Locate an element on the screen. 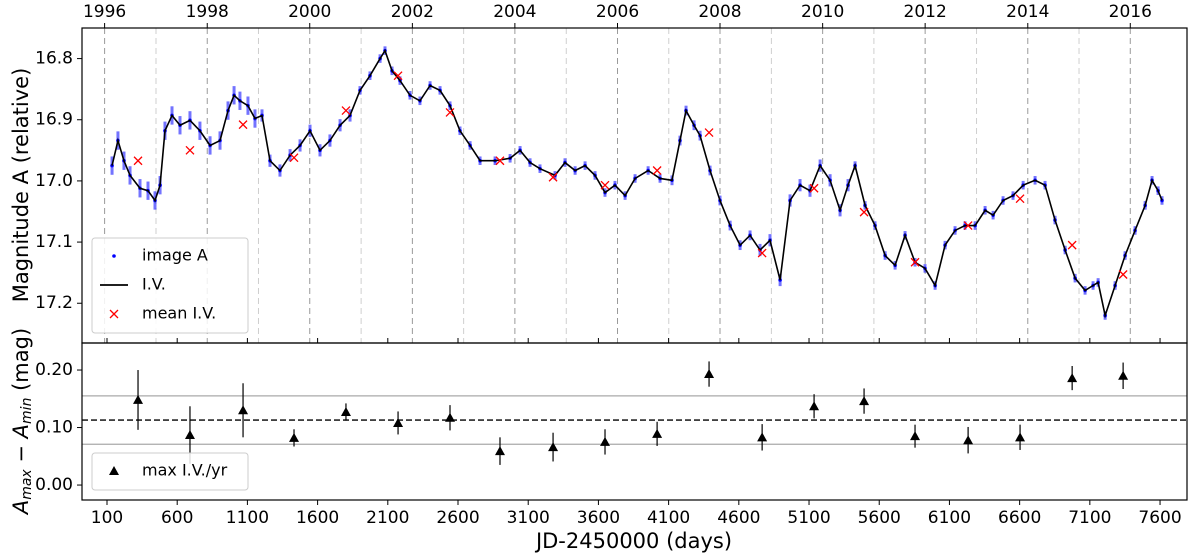  y-tick-label: 16.9 is located at coordinates (54, 120).